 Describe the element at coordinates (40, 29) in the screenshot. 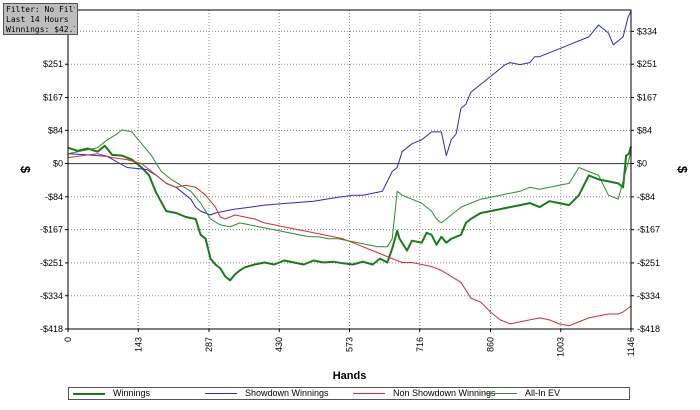

I see `winnings-label: Winnings: $42.73` at that location.